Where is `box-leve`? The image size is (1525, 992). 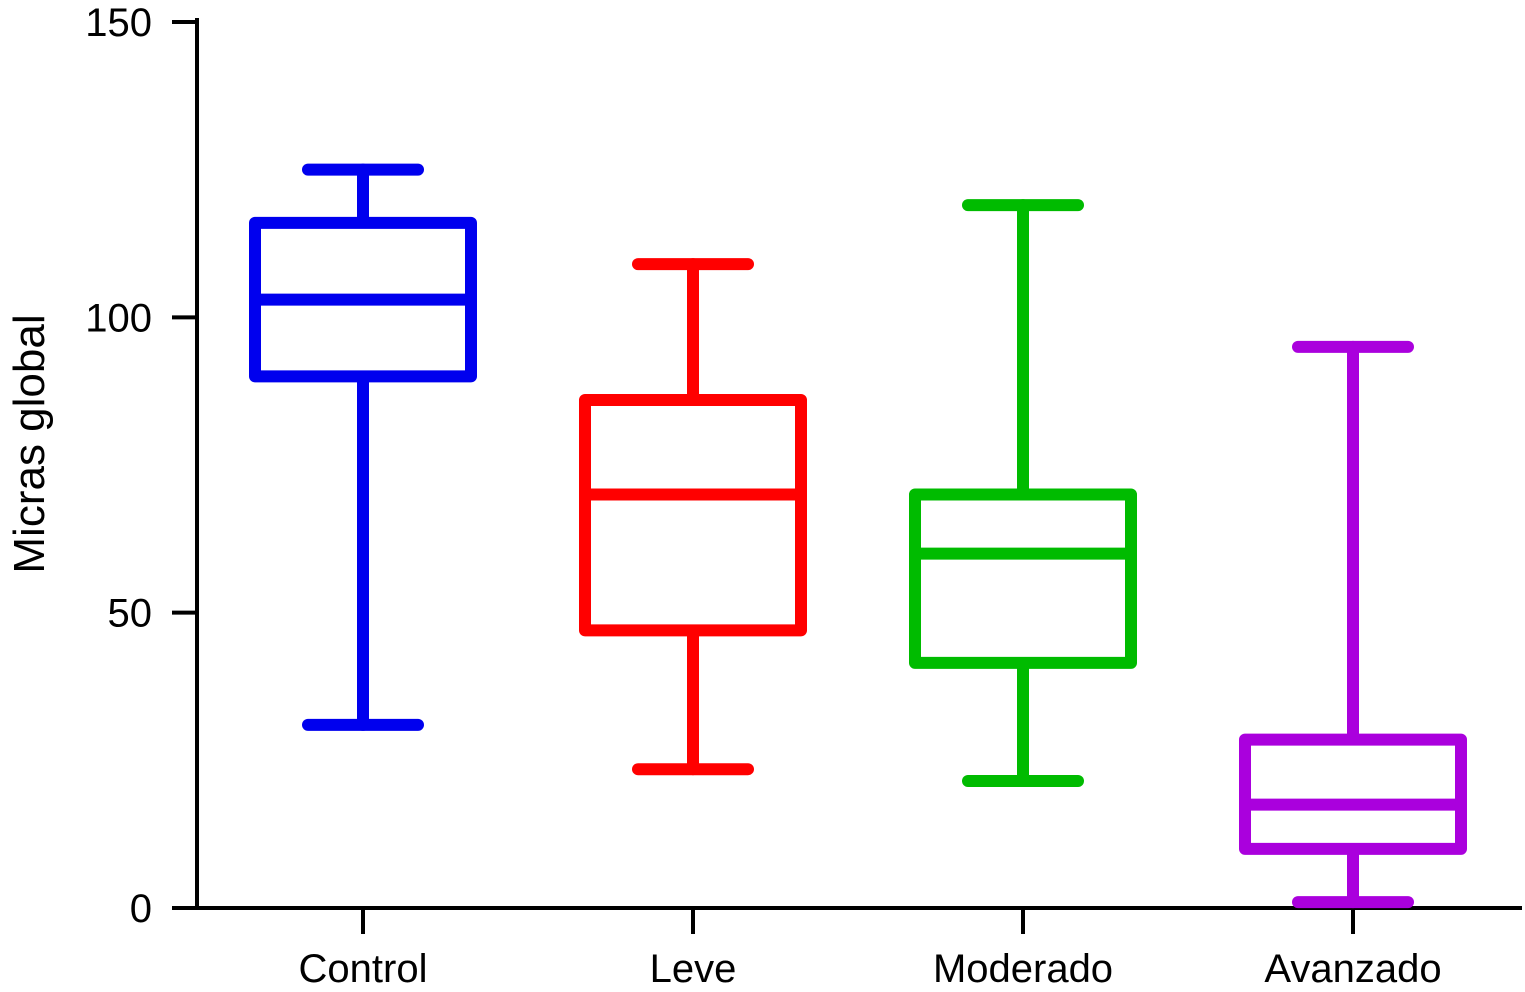 box-leve is located at coordinates (693, 517).